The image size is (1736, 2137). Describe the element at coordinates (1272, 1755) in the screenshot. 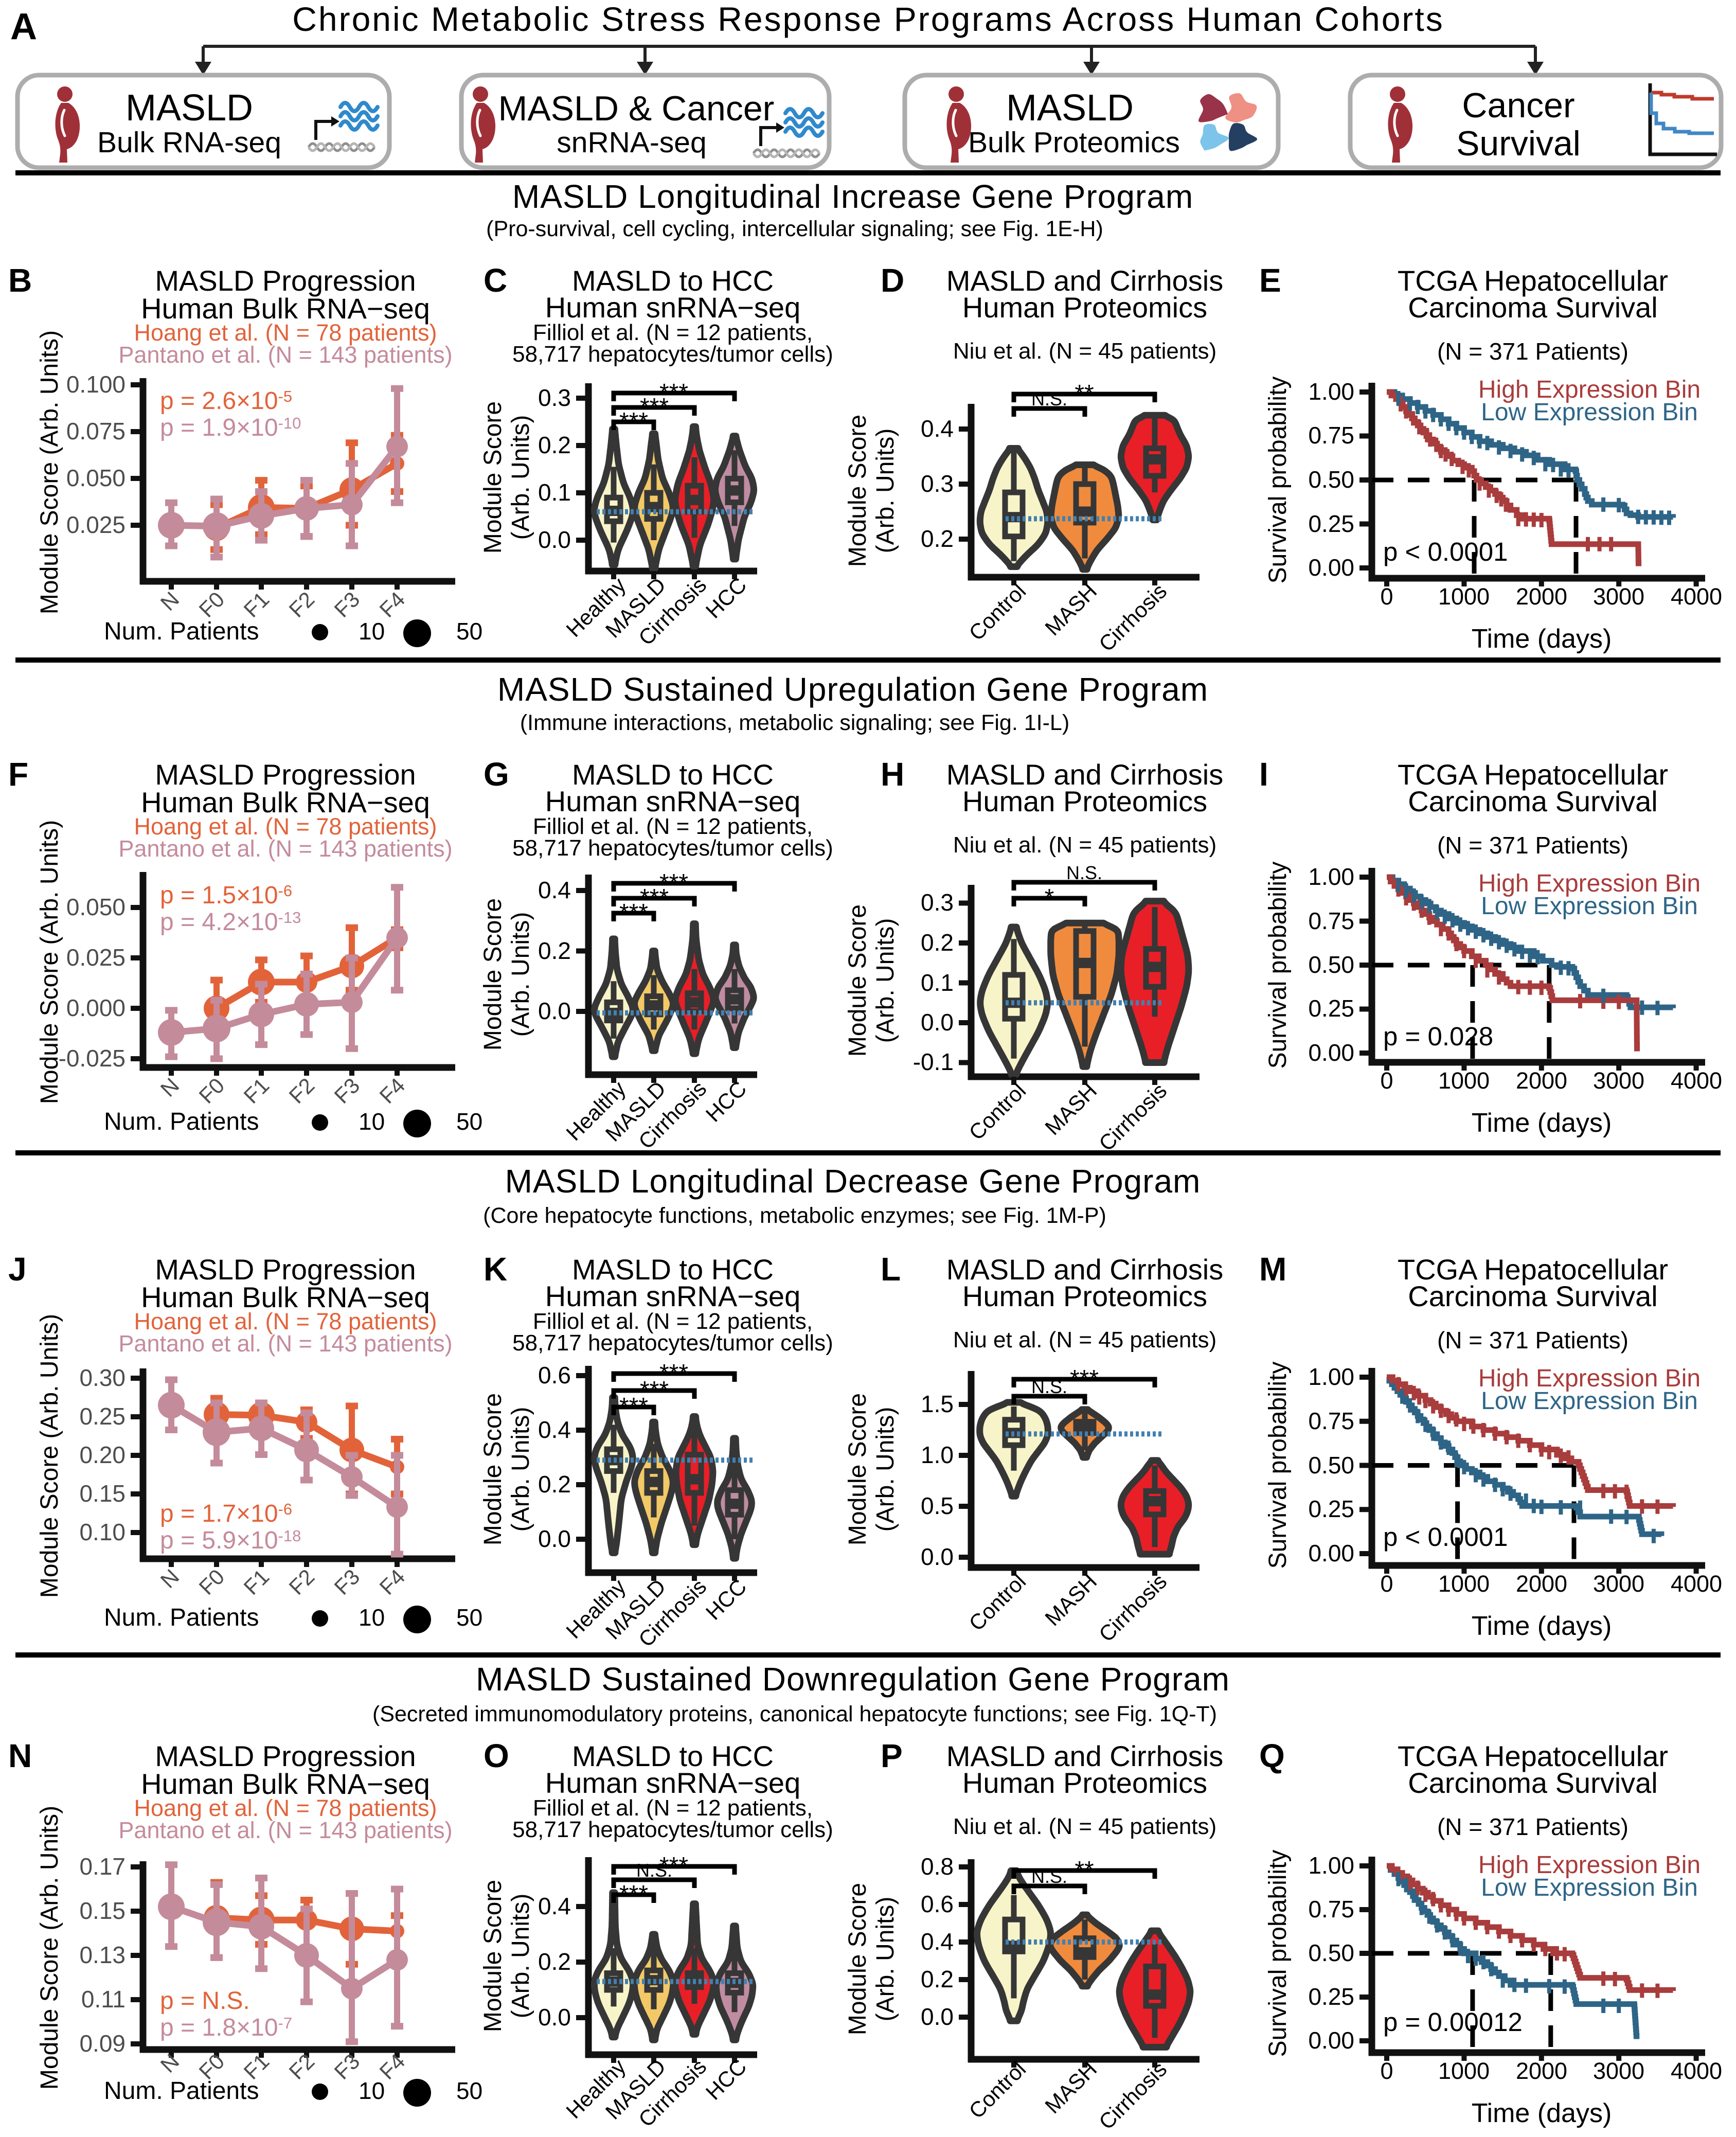

I see `svg-text: Q` at that location.